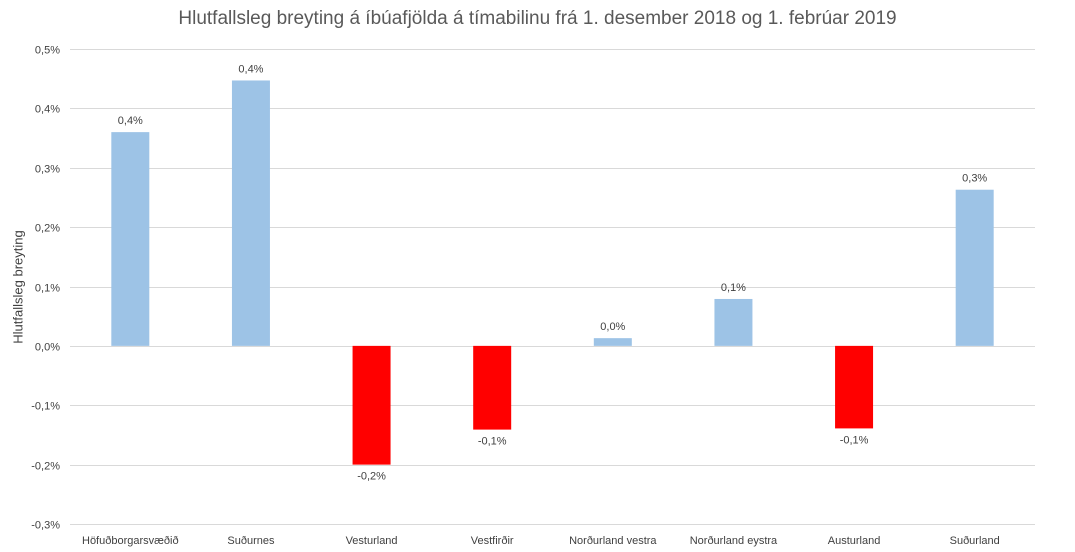 The image size is (1075, 552). Describe the element at coordinates (130, 541) in the screenshot. I see `category-label: Höfuðborgarsvæðið` at that location.